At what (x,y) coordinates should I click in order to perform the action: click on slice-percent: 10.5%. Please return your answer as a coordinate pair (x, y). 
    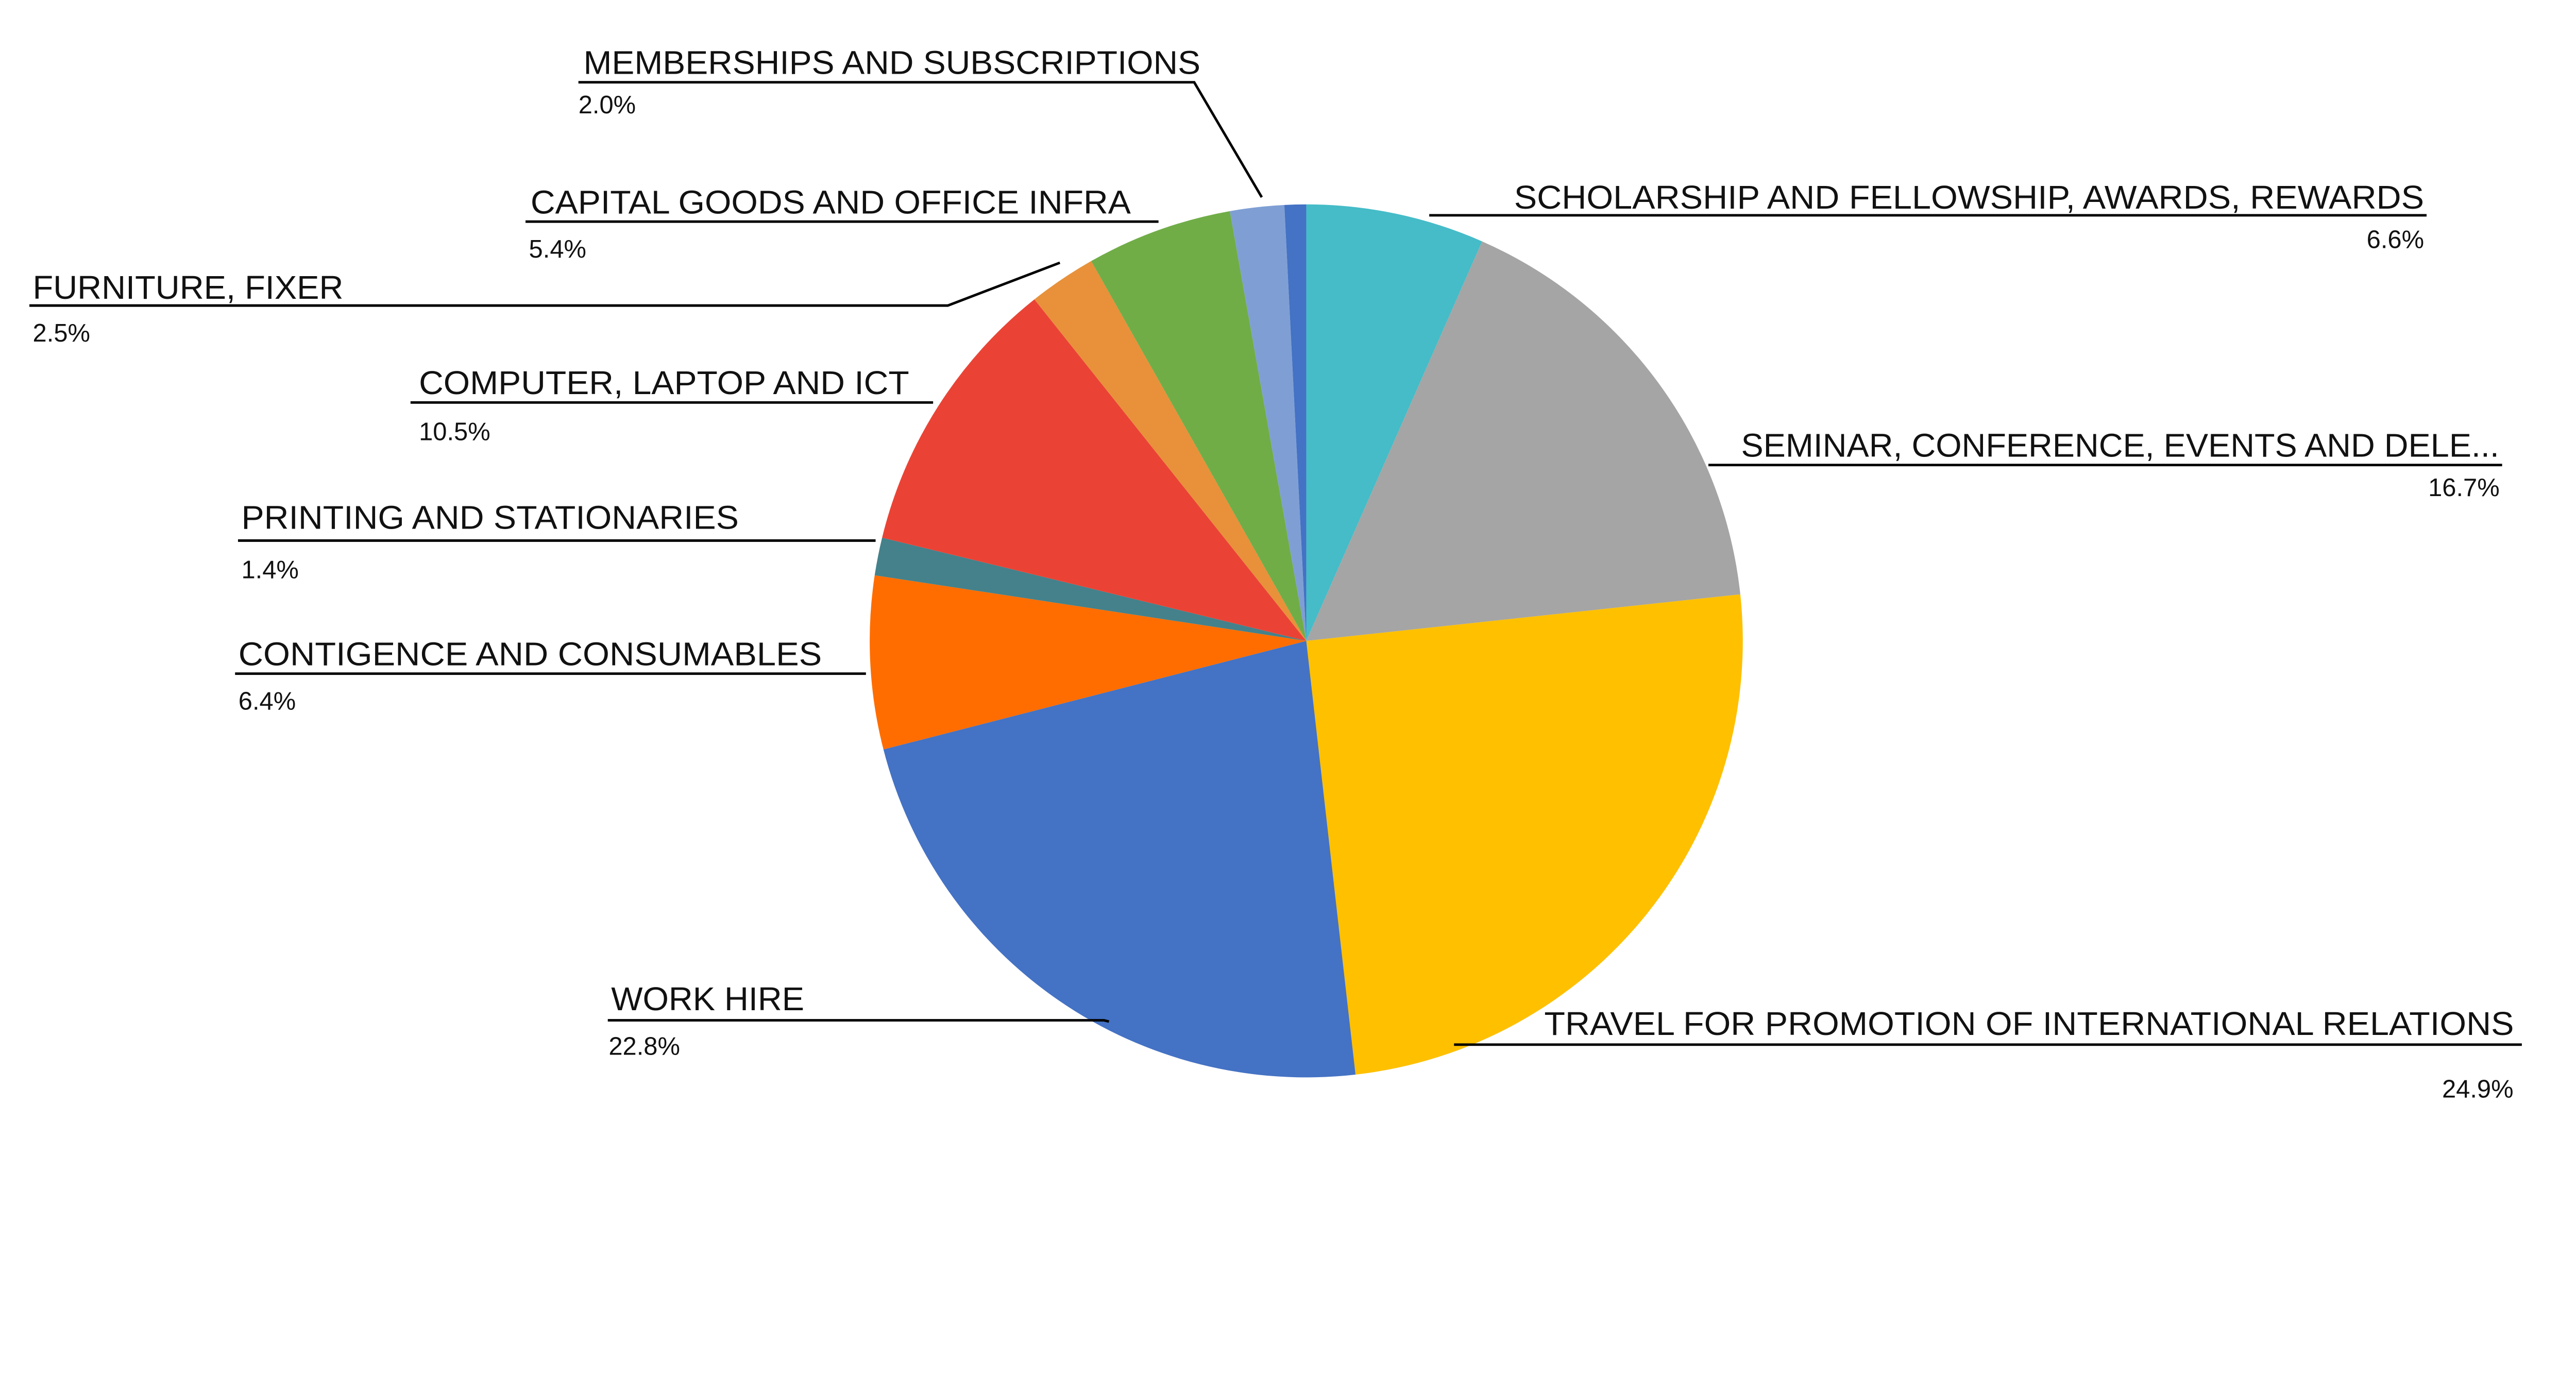
    Looking at the image, I should click on (454, 432).